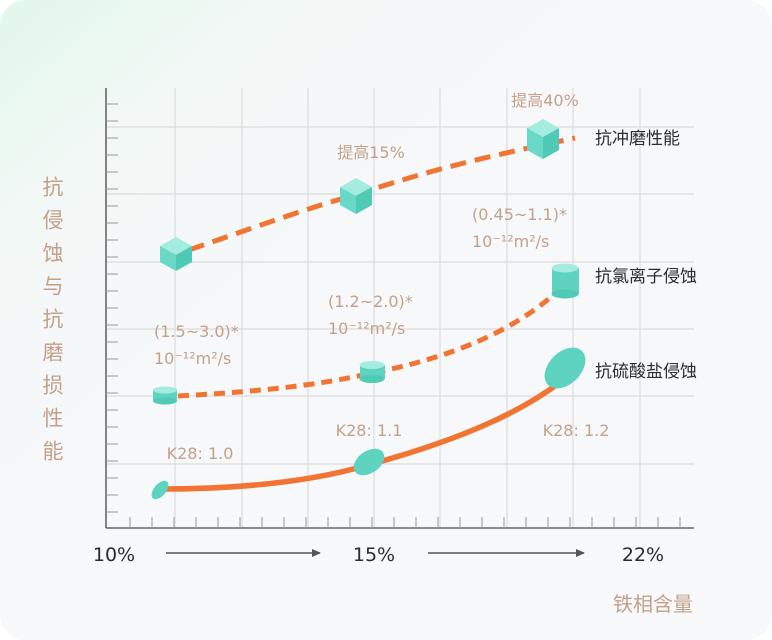 The height and width of the screenshot is (640, 772). What do you see at coordinates (200, 453) in the screenshot?
I see `sulfate-note-1: K28: 1.0` at bounding box center [200, 453].